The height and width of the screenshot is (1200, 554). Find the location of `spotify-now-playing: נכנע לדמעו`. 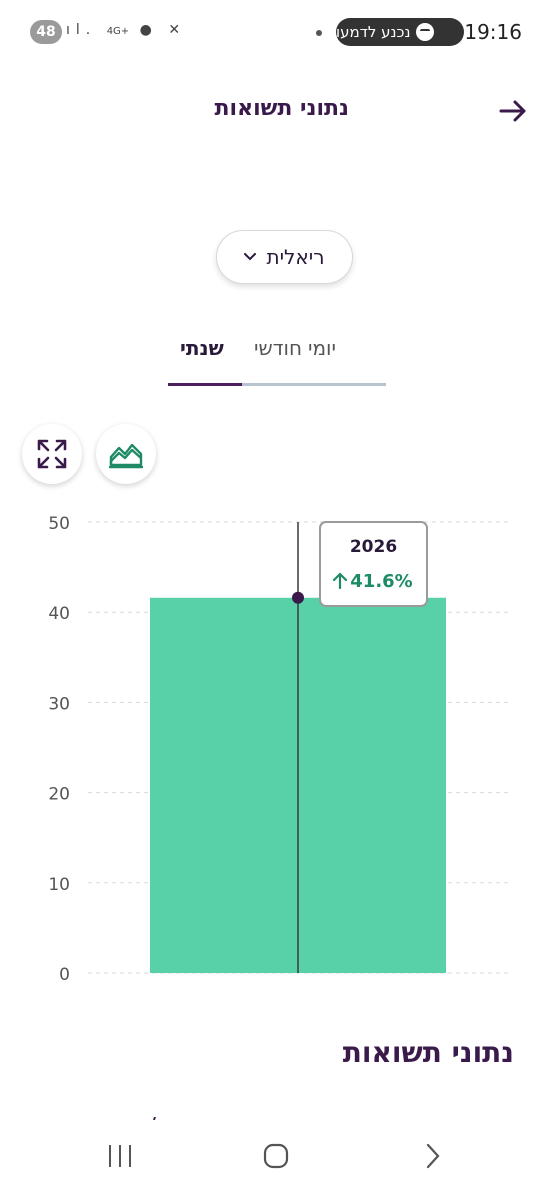

spotify-now-playing: נכנע לדמעו is located at coordinates (400, 32).